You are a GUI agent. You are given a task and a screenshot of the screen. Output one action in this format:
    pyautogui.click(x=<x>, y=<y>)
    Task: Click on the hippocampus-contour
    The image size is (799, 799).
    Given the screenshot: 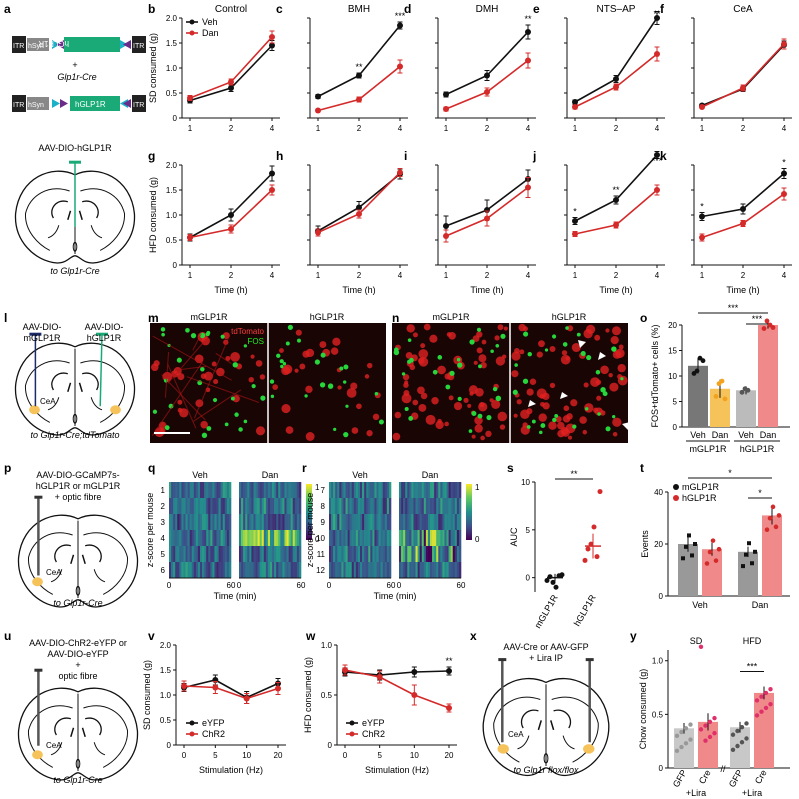 What is the action you would take?
    pyautogui.click(x=60, y=209)
    